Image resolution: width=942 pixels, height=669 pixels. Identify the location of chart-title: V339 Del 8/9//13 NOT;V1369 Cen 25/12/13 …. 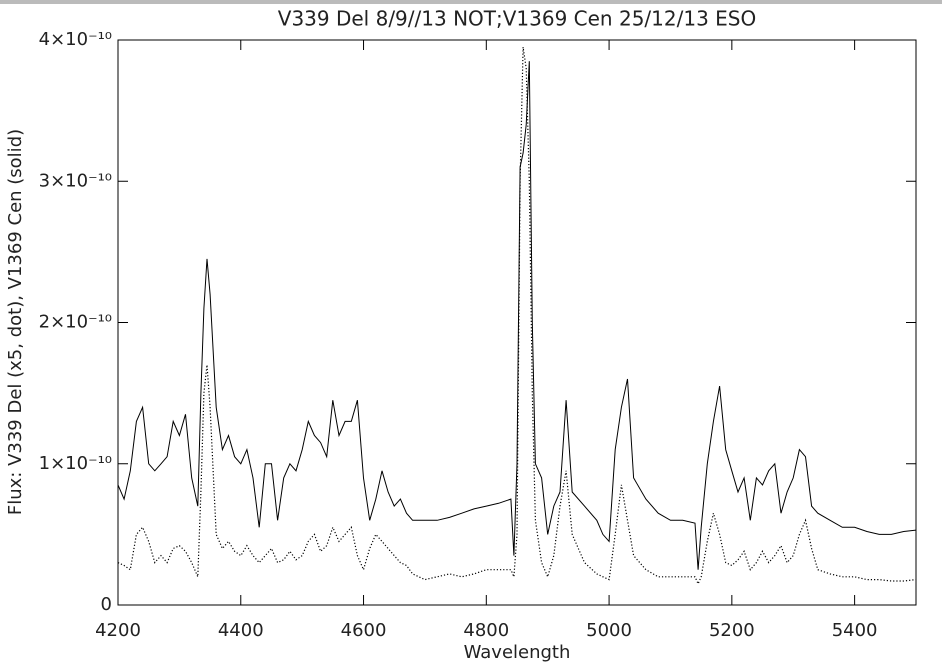
(517, 19).